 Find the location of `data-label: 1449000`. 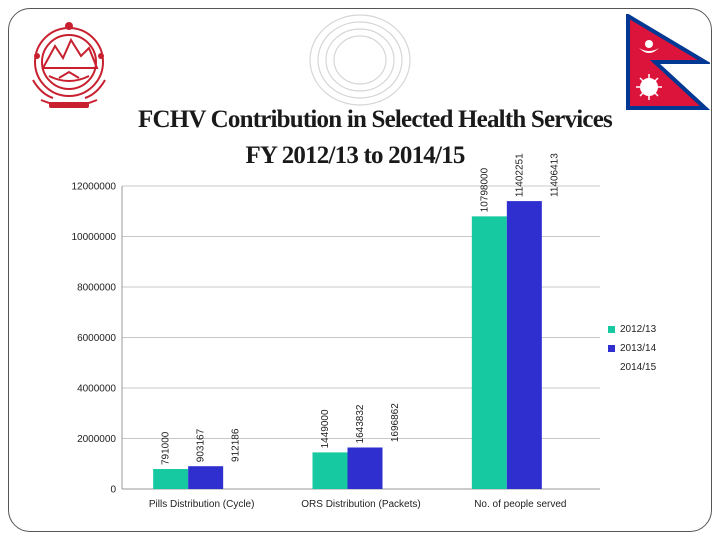

data-label: 1449000 is located at coordinates (325, 428).